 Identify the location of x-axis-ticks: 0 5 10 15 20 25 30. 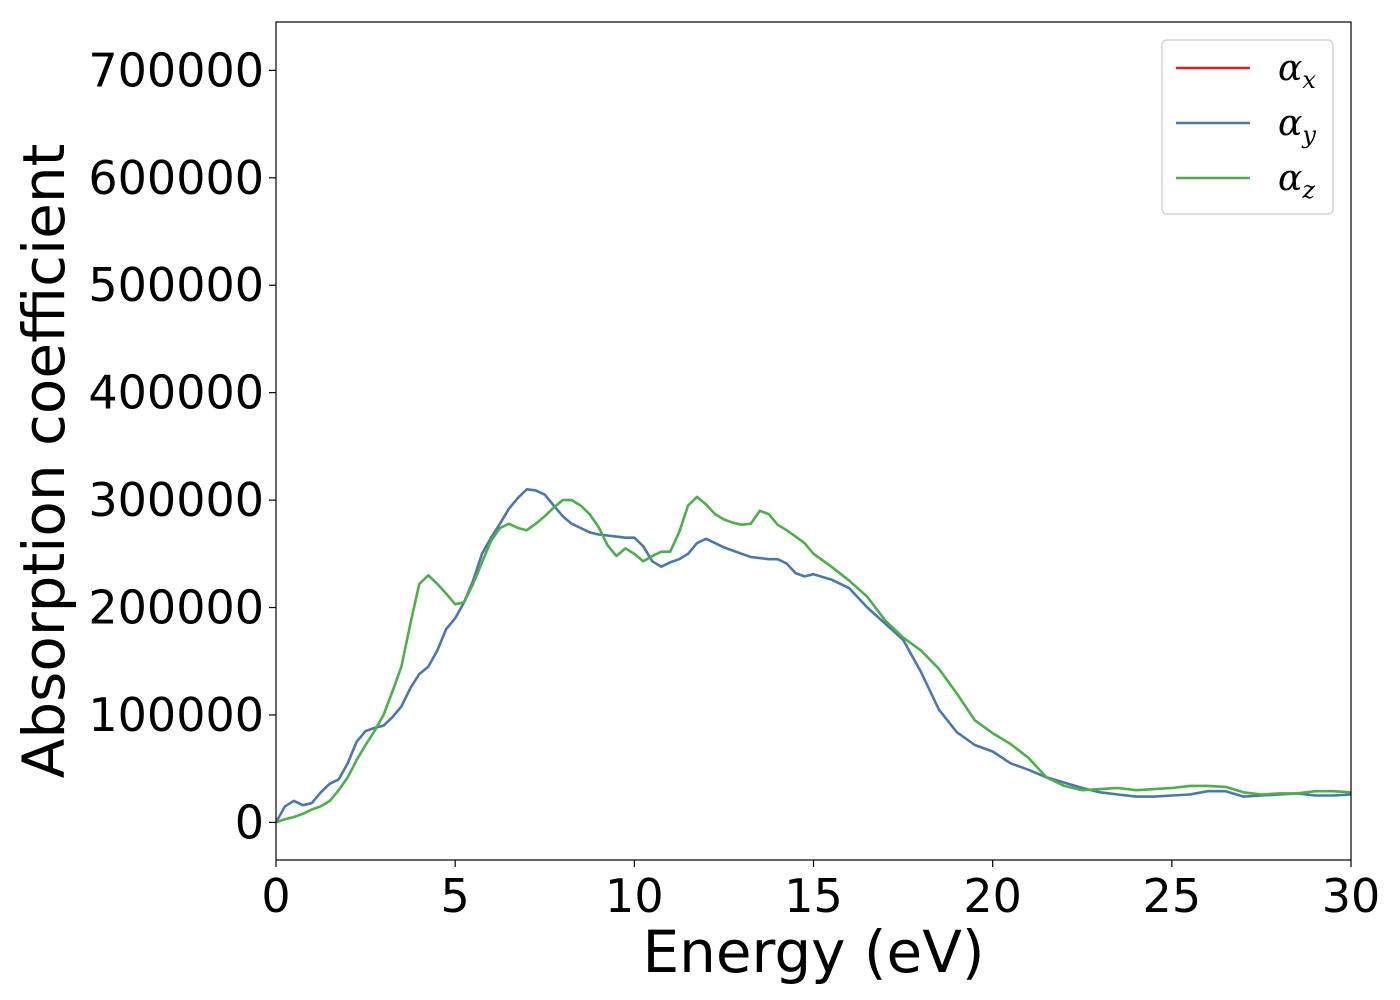
(820, 891).